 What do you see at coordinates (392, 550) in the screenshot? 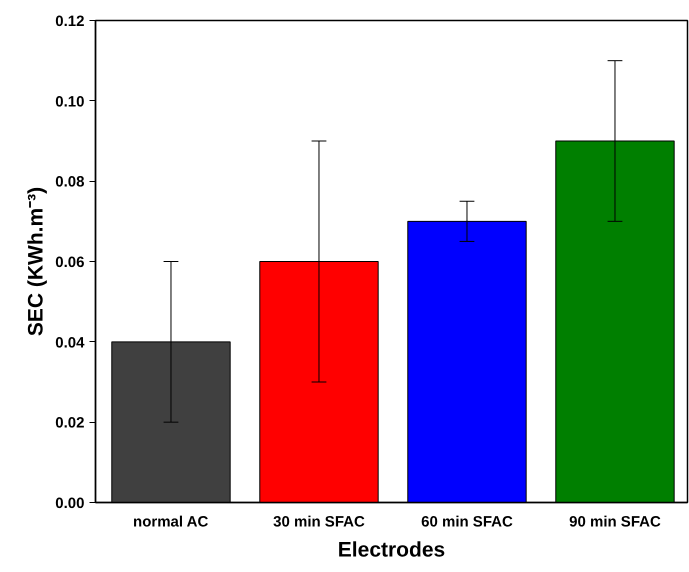
I see `x-axis-title: Electrodes` at bounding box center [392, 550].